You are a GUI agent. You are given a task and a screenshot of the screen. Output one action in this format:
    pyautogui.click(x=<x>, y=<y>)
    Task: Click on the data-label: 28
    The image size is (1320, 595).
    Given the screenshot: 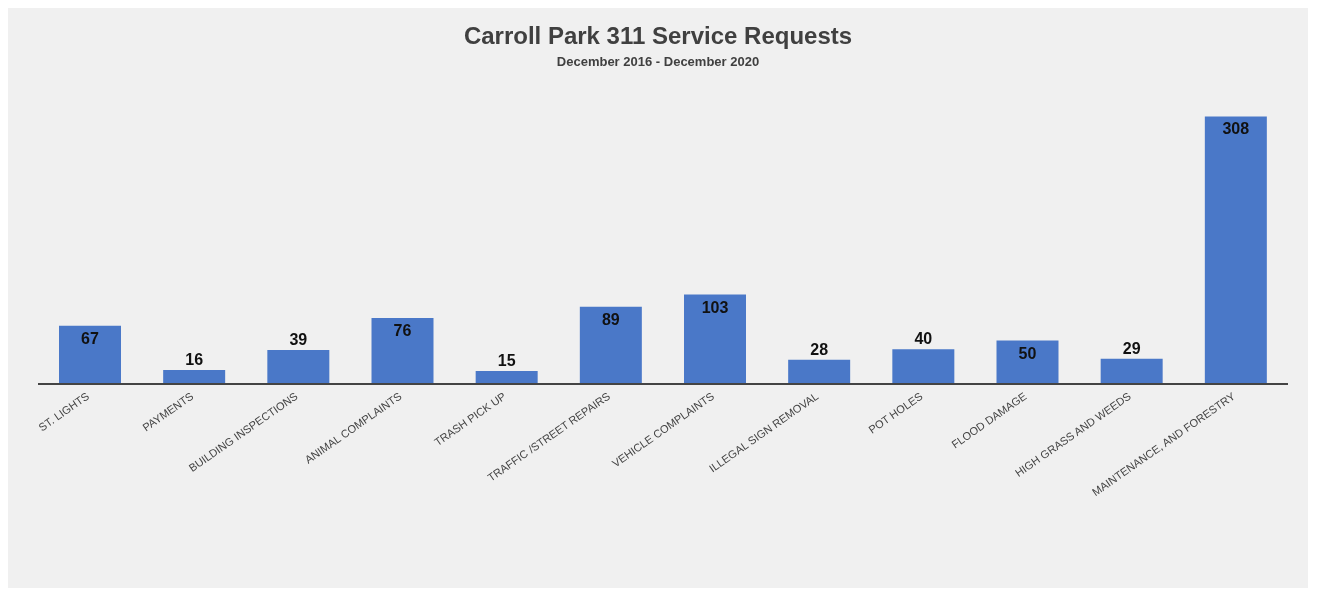 What is the action you would take?
    pyautogui.click(x=819, y=349)
    